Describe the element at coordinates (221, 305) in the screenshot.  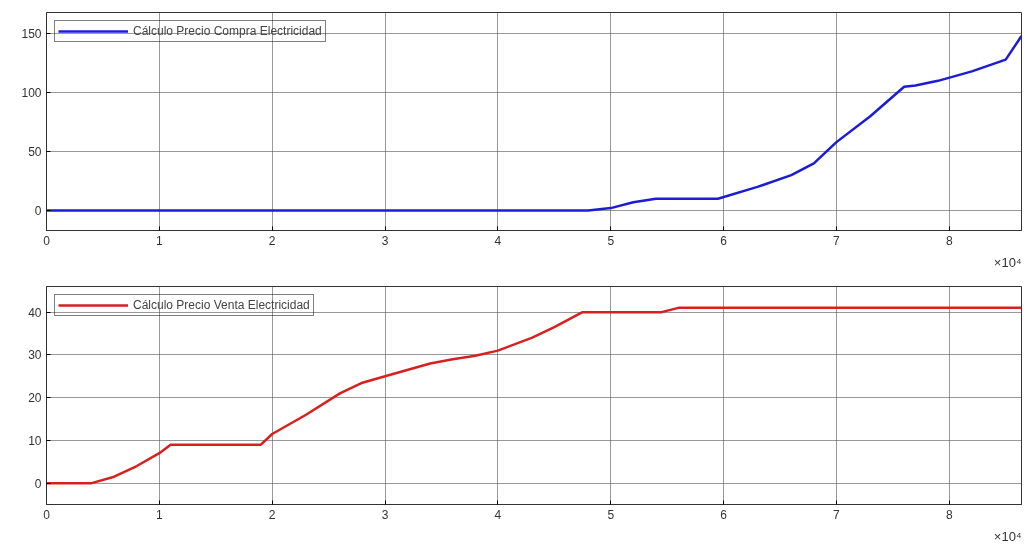
I see `text: Cálculo Precio Venta Electricidad` at that location.